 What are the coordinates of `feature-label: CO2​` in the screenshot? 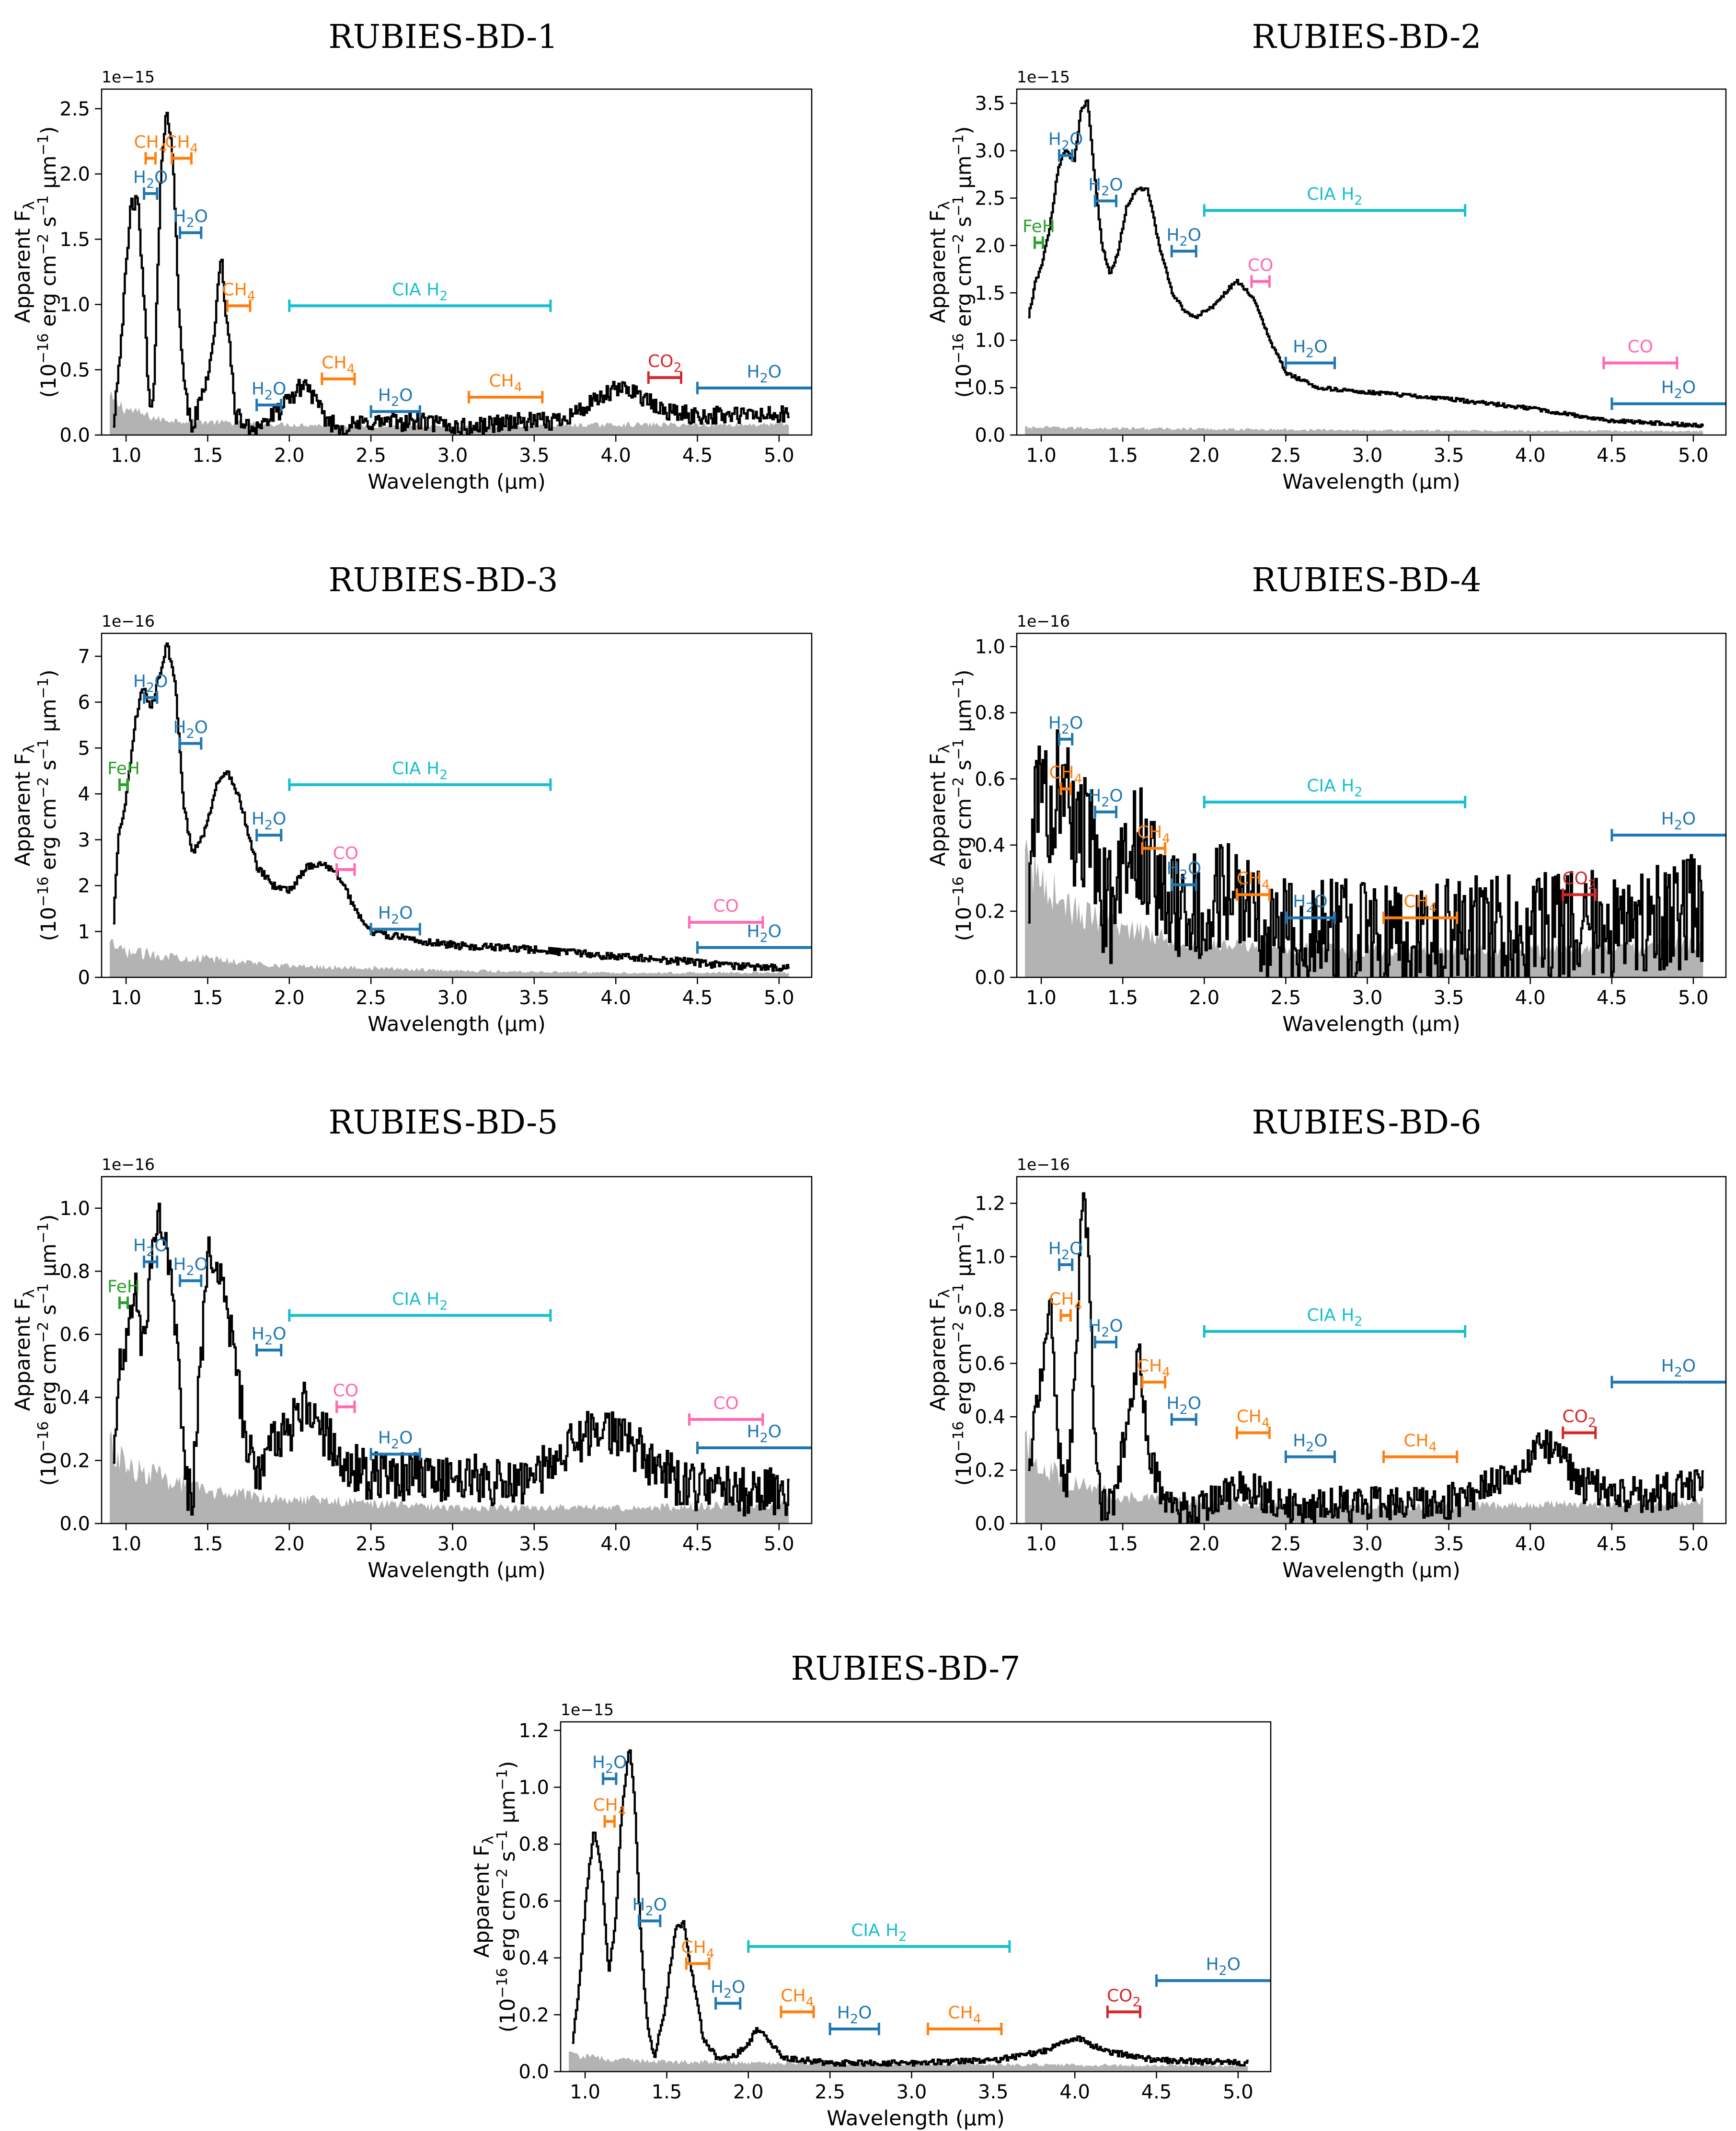 It's located at (1124, 1998).